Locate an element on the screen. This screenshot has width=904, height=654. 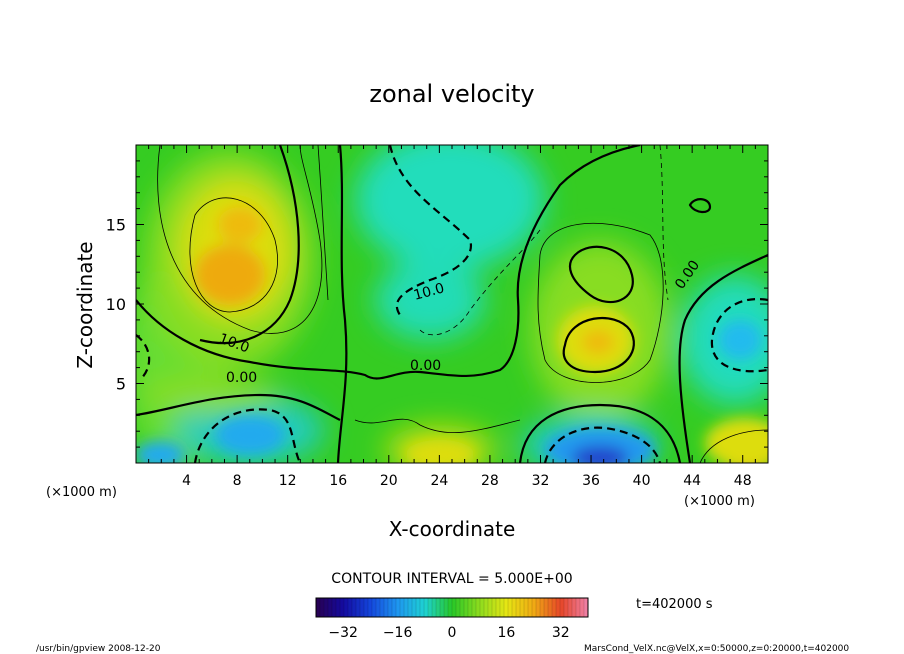
y-axis-label: Z-coordinate is located at coordinates (85, 304).